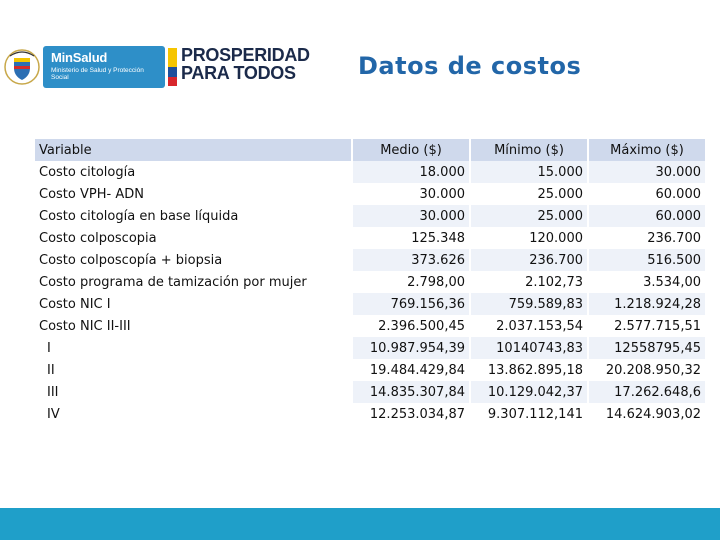 The height and width of the screenshot is (540, 720). I want to click on row-maximo: 1.218.924,28, so click(647, 304).